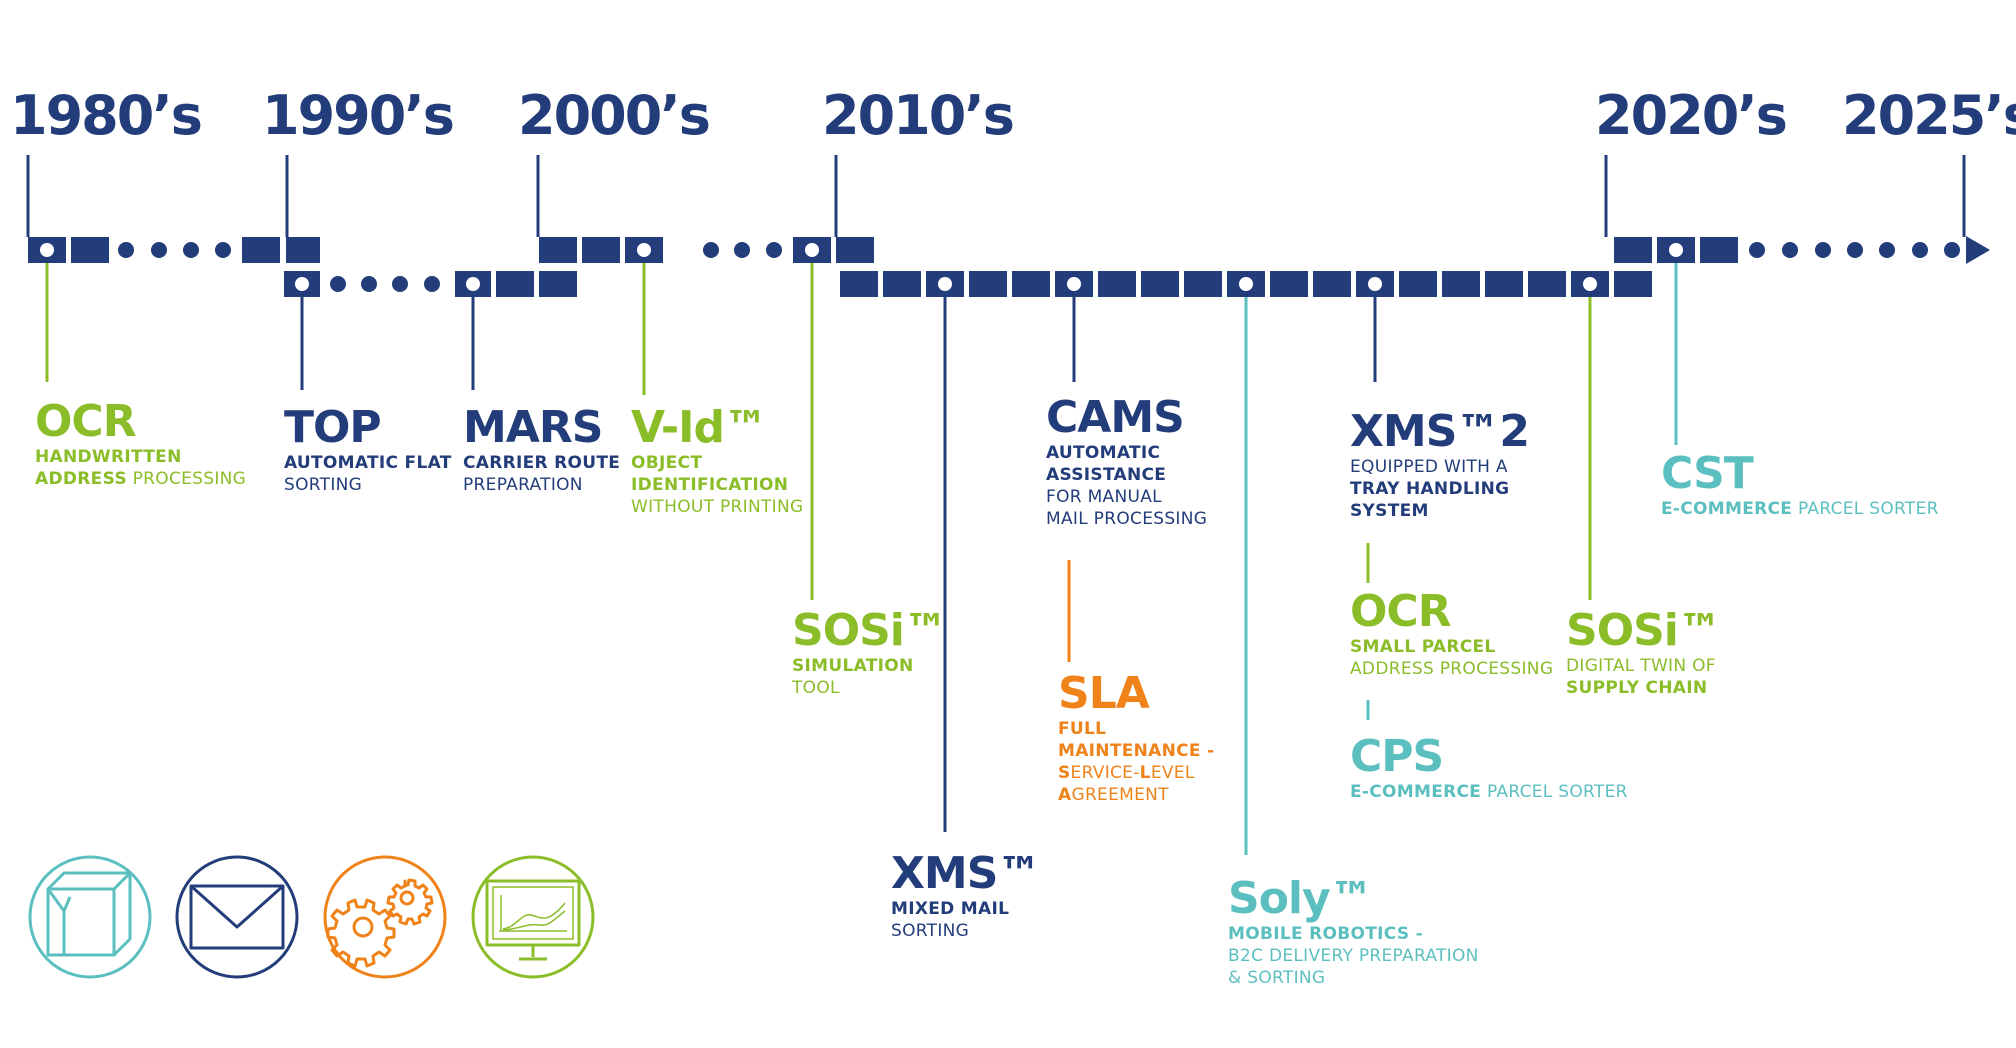 Image resolution: width=2016 pixels, height=1048 pixels. What do you see at coordinates (1489, 768) in the screenshot?
I see `milestone-cps: CPS E-COMMERCE PARCEL SORTER` at bounding box center [1489, 768].